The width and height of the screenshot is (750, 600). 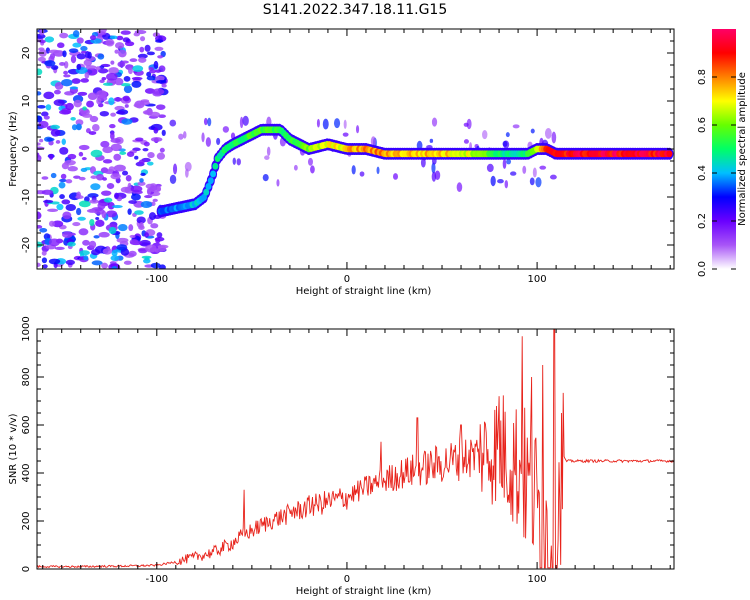 What do you see at coordinates (26, 472) in the screenshot?
I see `y-tick-label: 400` at bounding box center [26, 472].